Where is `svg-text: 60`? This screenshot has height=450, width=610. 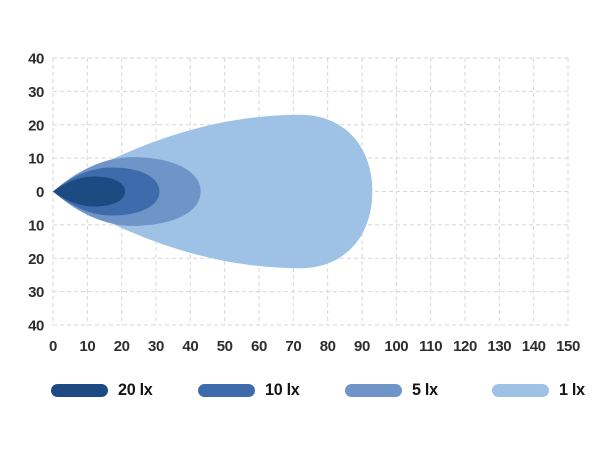 svg-text: 60 is located at coordinates (259, 346).